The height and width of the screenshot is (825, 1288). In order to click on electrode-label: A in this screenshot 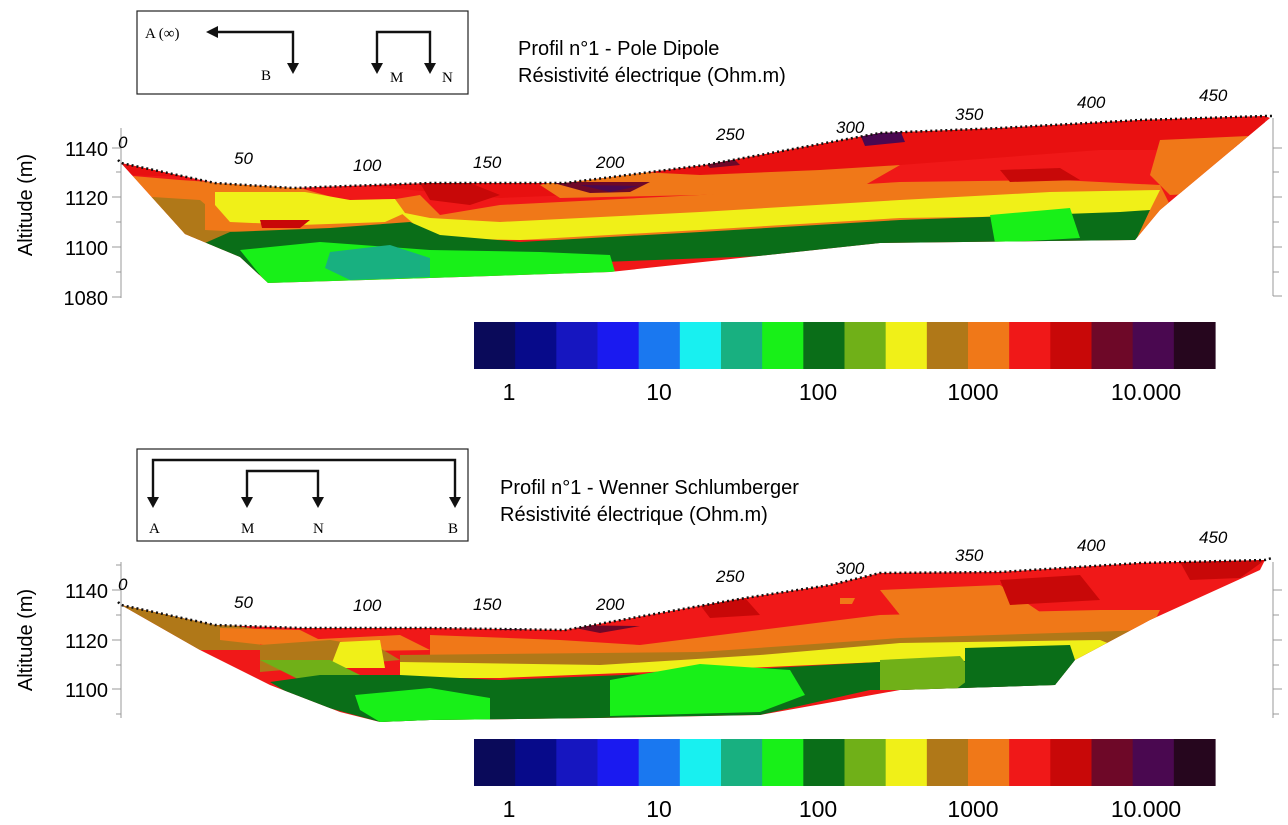, I will do `click(154, 529)`.